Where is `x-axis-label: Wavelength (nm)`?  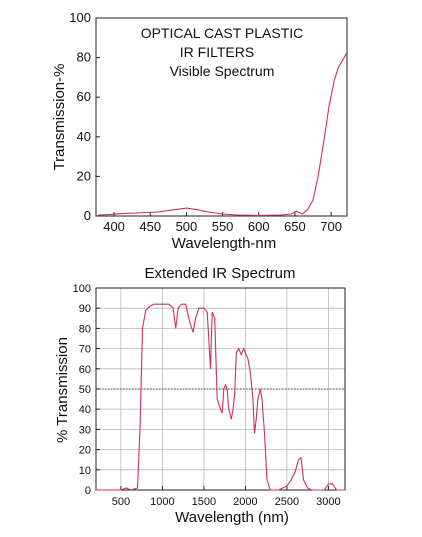 x-axis-label: Wavelength (nm) is located at coordinates (232, 517).